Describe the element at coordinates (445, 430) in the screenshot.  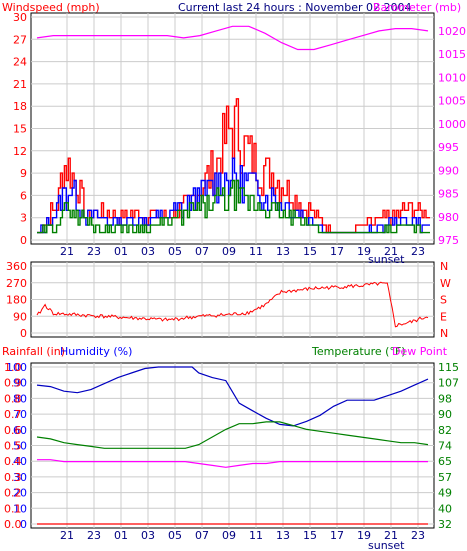
I see `temperature-tick: 82` at that location.